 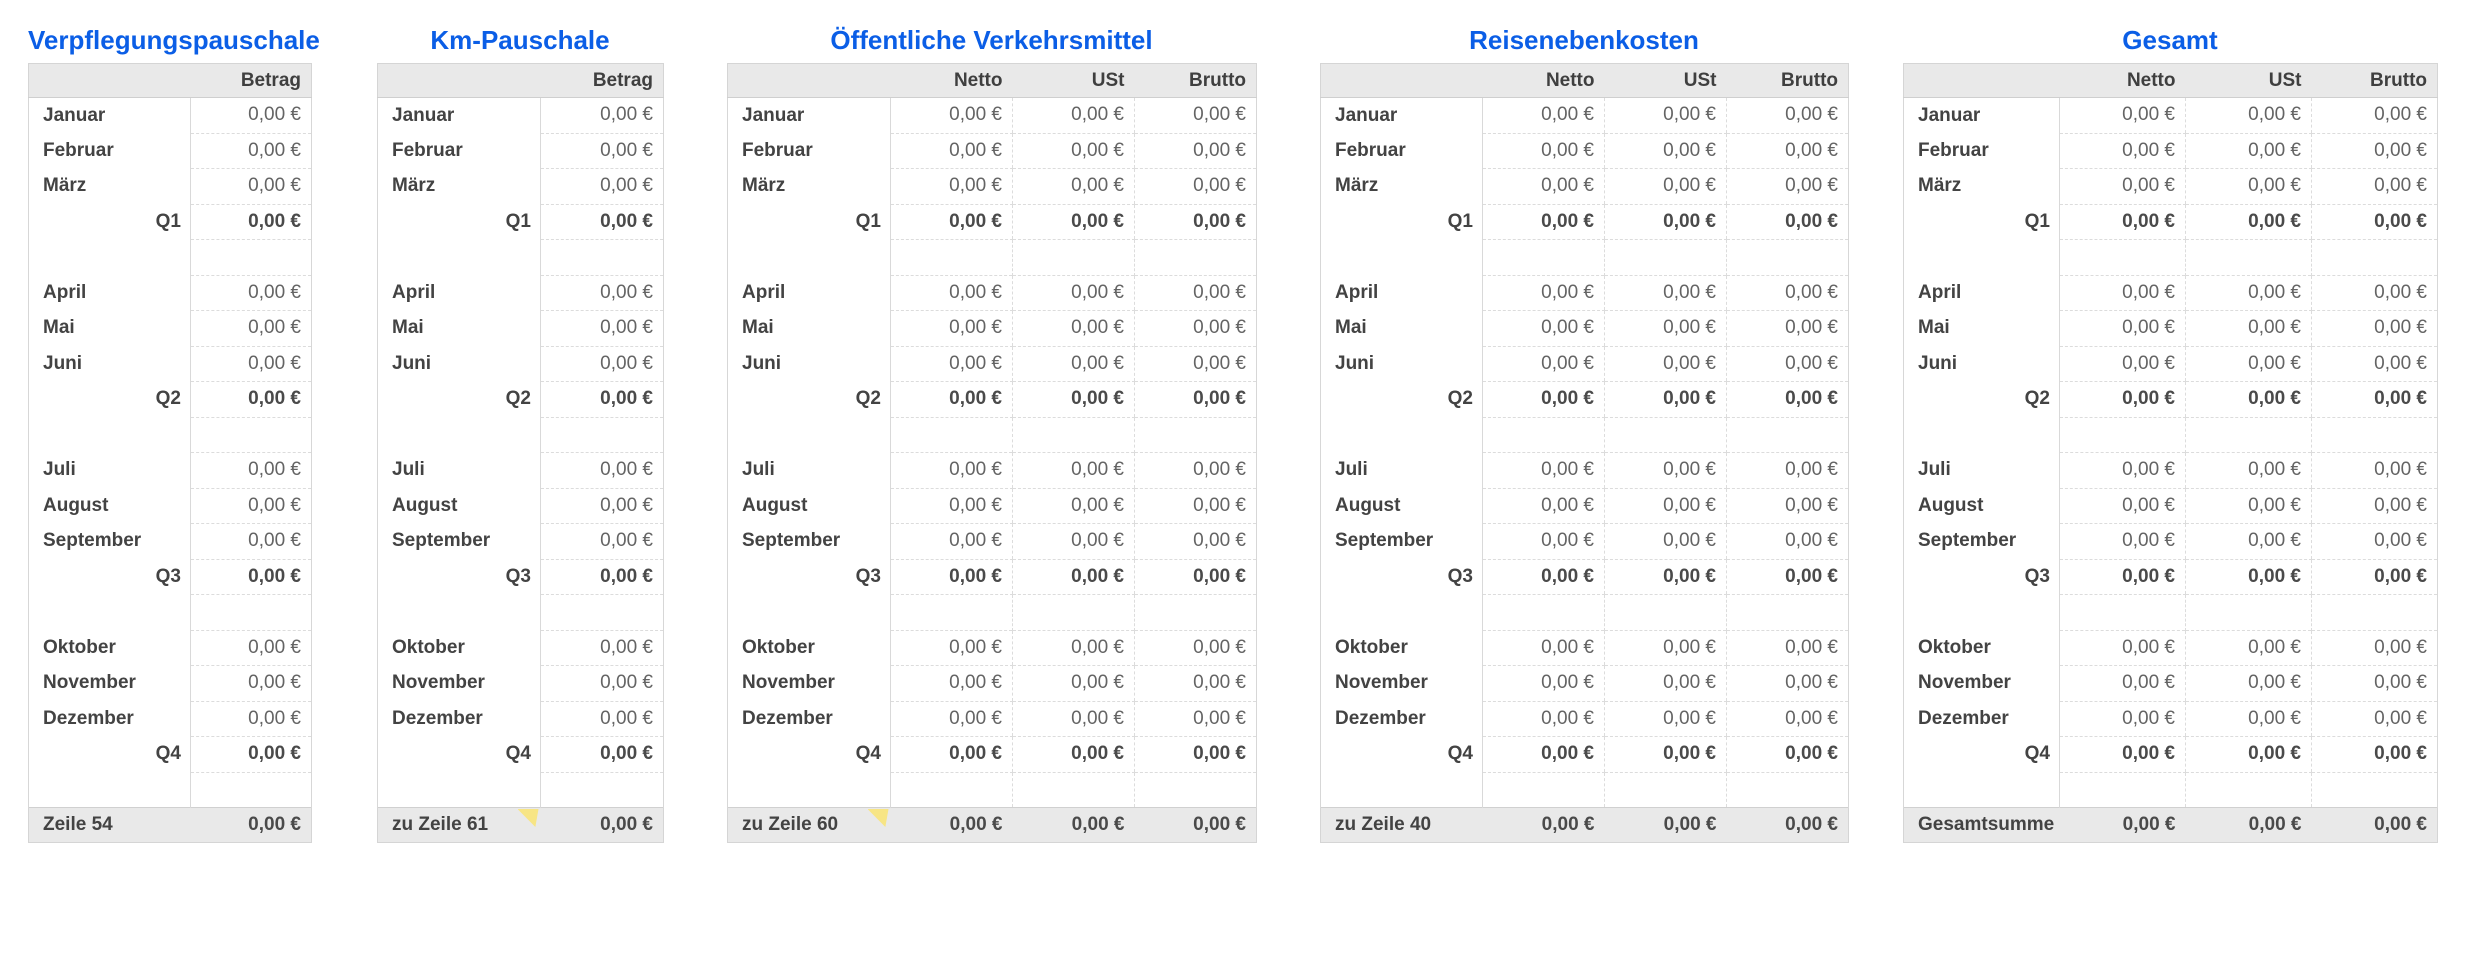 What do you see at coordinates (1401, 825) in the screenshot?
I see `footer-label-cell: zu Zeile 40` at bounding box center [1401, 825].